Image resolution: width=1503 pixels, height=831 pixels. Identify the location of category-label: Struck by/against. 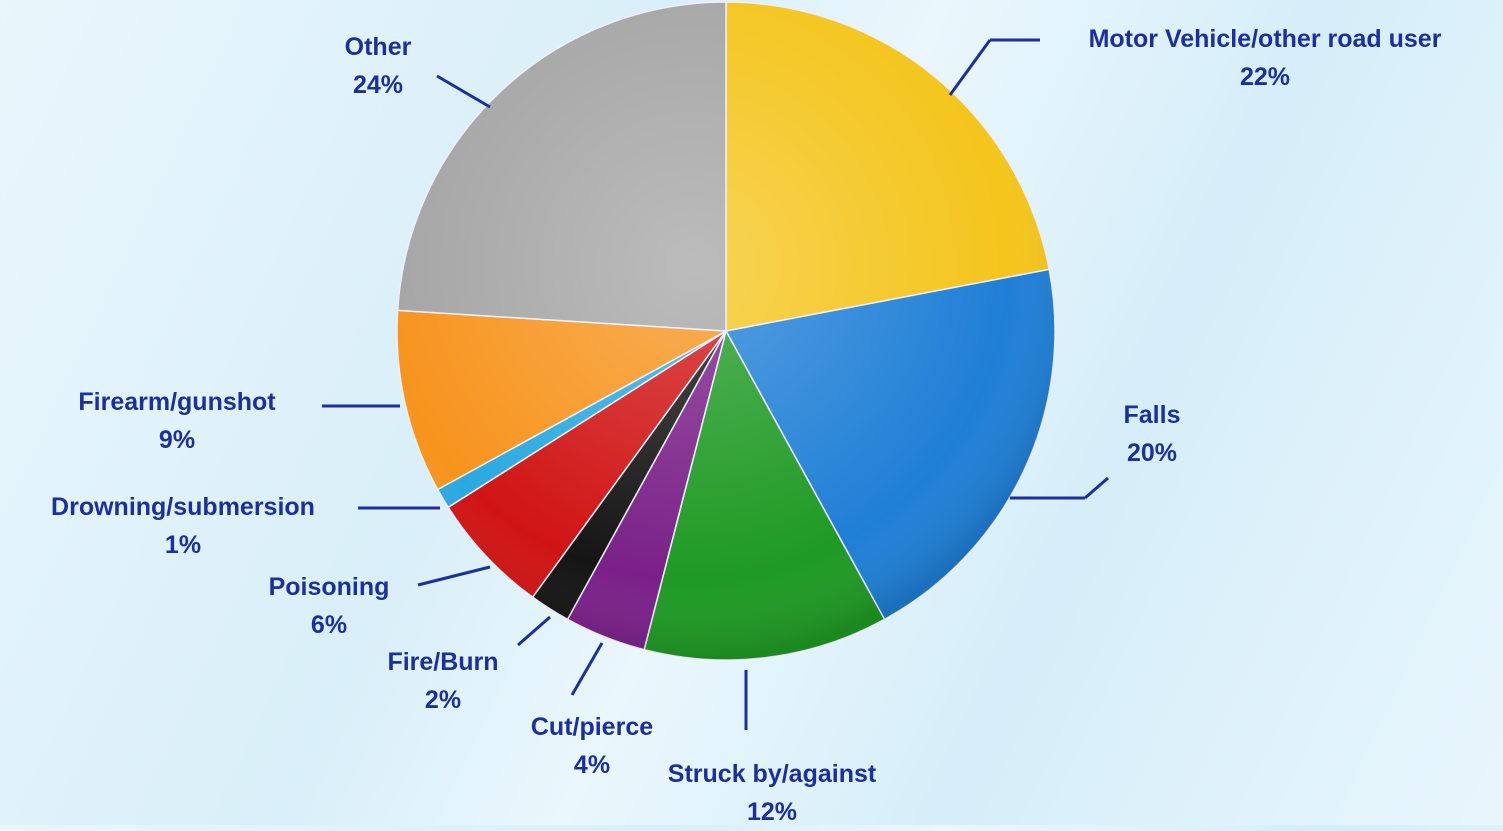
(772, 774).